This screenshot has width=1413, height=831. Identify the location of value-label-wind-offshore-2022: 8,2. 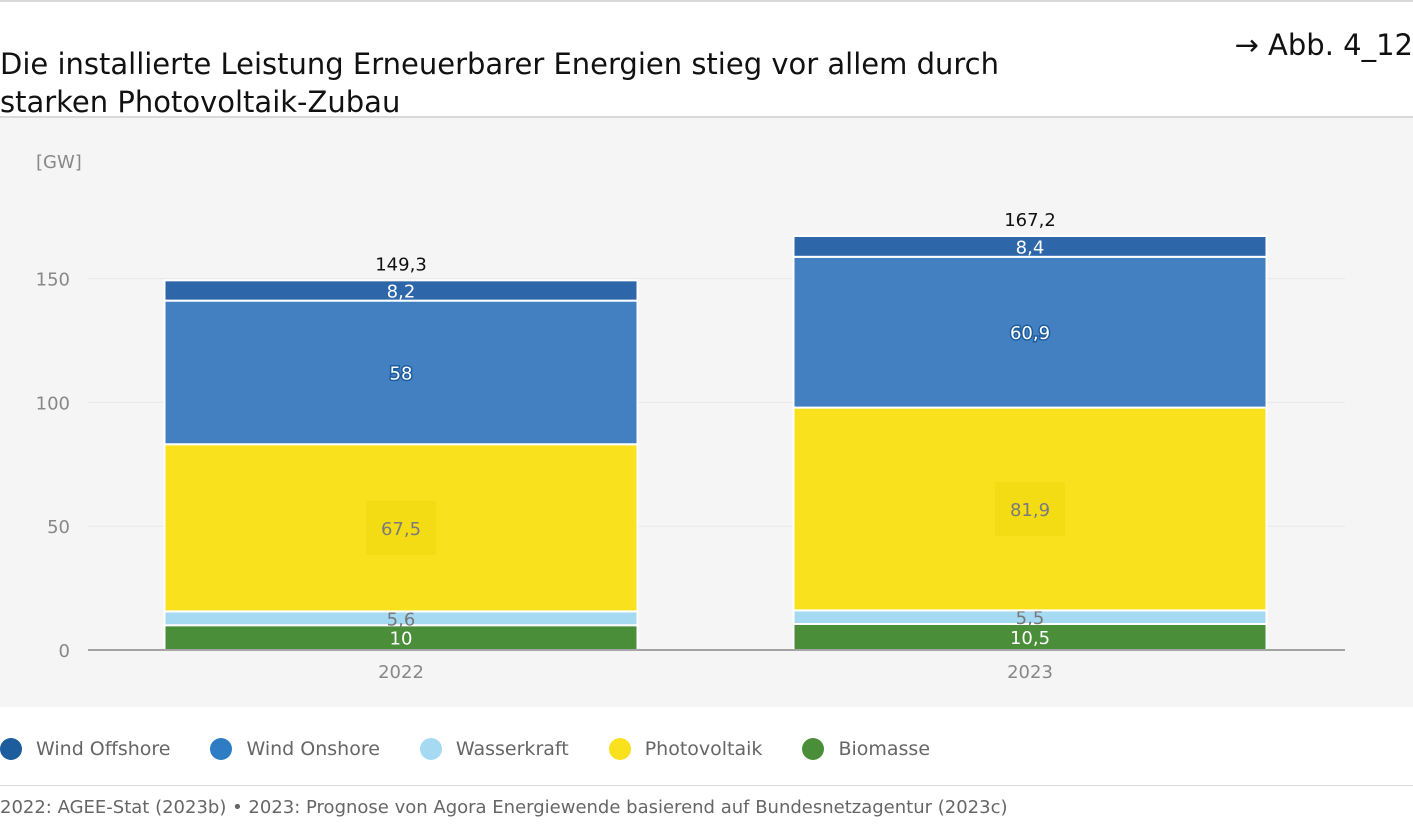
(401, 291).